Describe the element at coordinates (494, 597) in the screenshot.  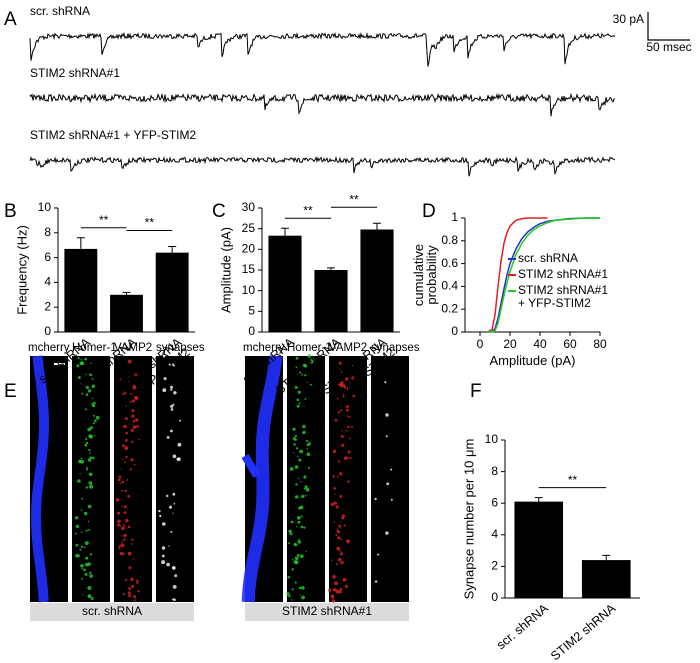
I see `y-tick-label: 0` at that location.